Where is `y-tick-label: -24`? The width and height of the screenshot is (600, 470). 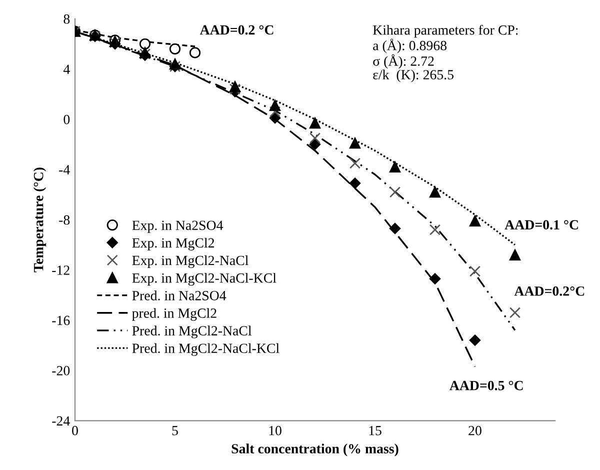 y-tick-label: -24 is located at coordinates (61, 421).